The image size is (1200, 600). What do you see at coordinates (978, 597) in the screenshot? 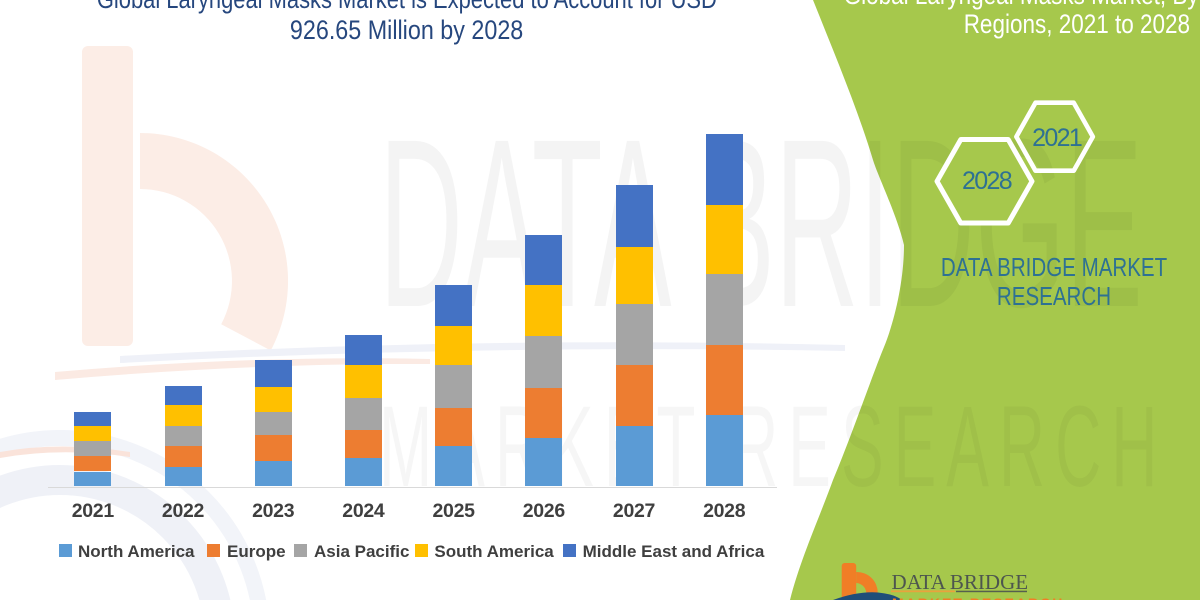
I see `svg-text: MARKET RESEARCH` at bounding box center [978, 597].